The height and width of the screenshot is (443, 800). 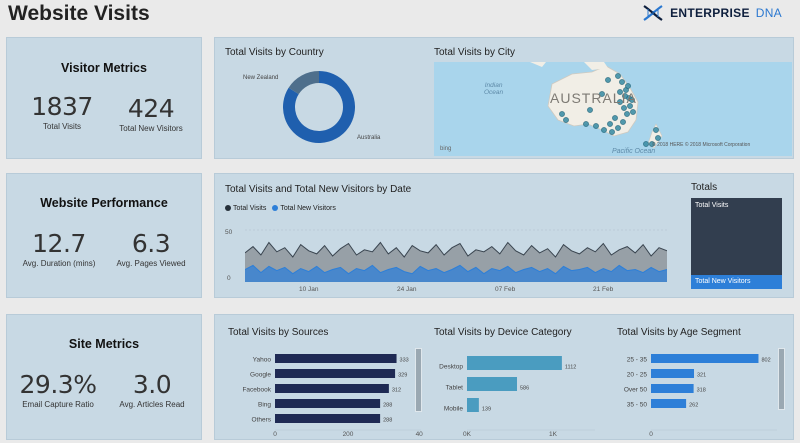 I want to click on x-label-07-feb: 07 Feb, so click(x=505, y=289).